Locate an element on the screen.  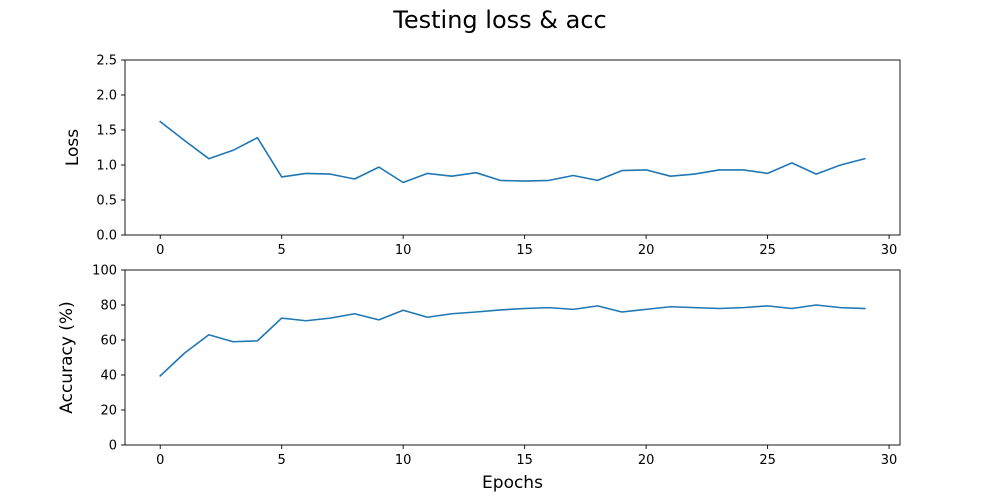
accuracy-x-tick-label: 0 is located at coordinates (160, 460).